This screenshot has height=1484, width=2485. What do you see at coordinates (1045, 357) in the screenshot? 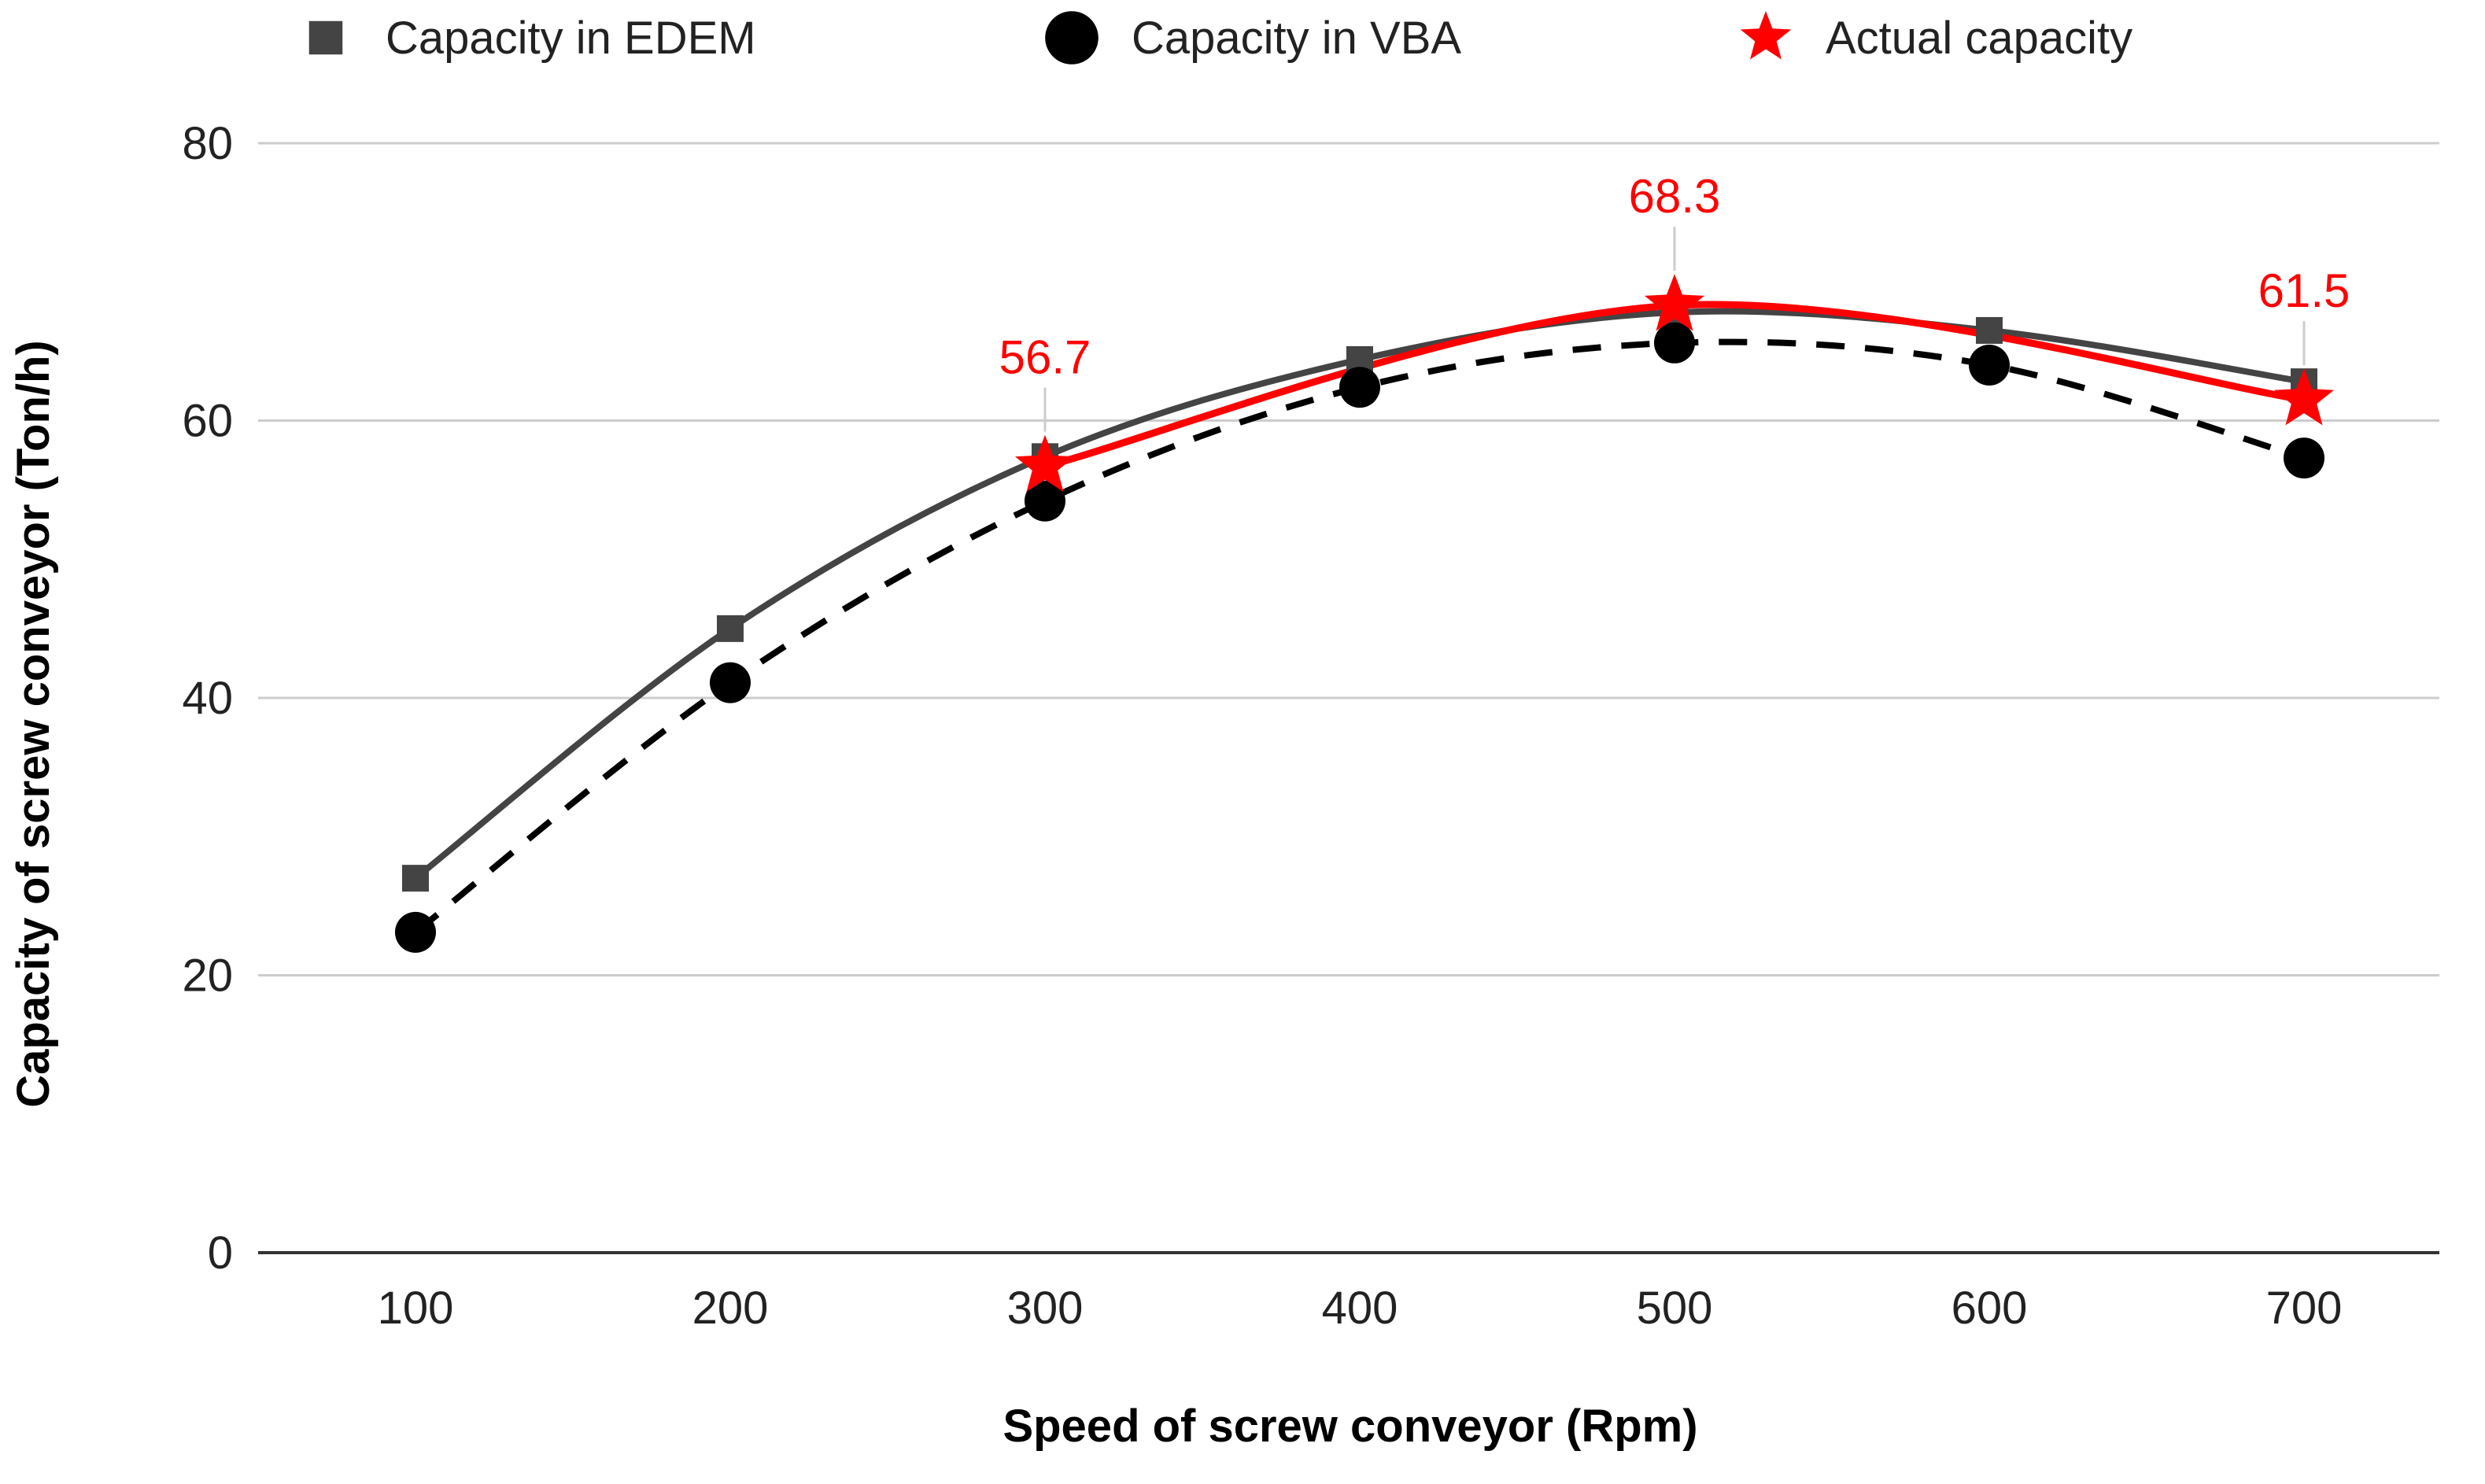
I see `data-label: 56.7` at bounding box center [1045, 357].